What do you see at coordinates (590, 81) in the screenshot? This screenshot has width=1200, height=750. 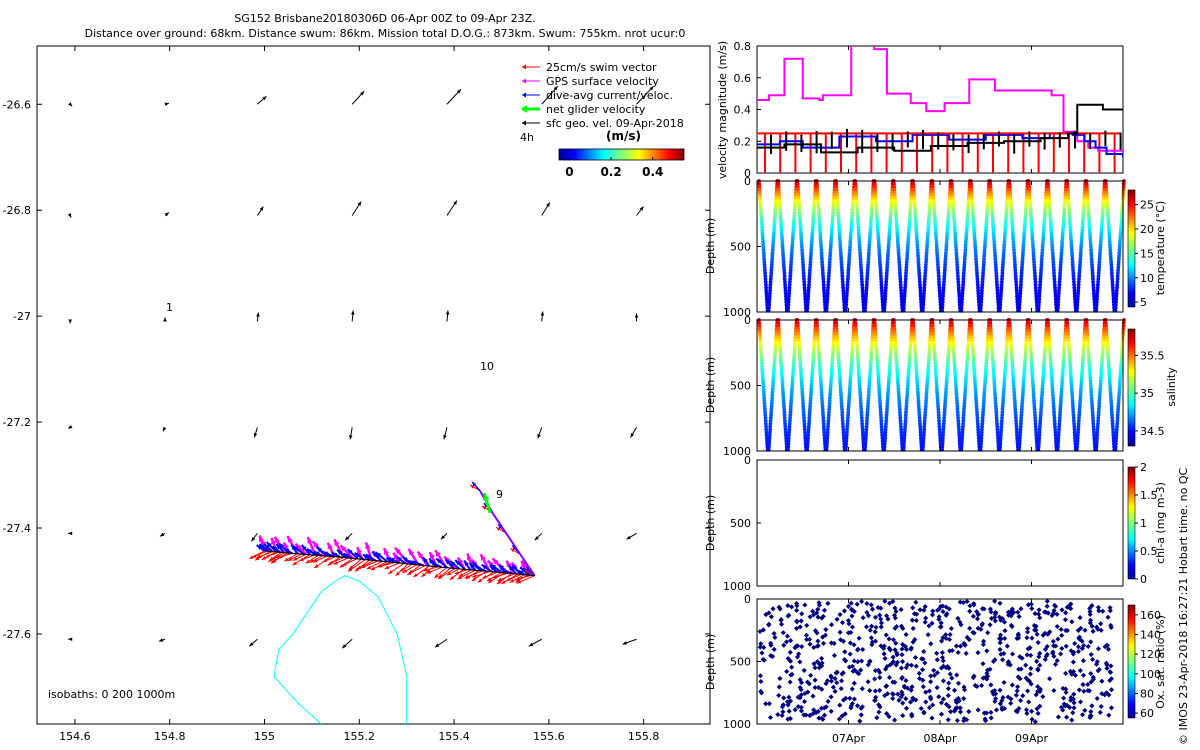 I see `legend-entry-gps: GPS surface velocity` at bounding box center [590, 81].